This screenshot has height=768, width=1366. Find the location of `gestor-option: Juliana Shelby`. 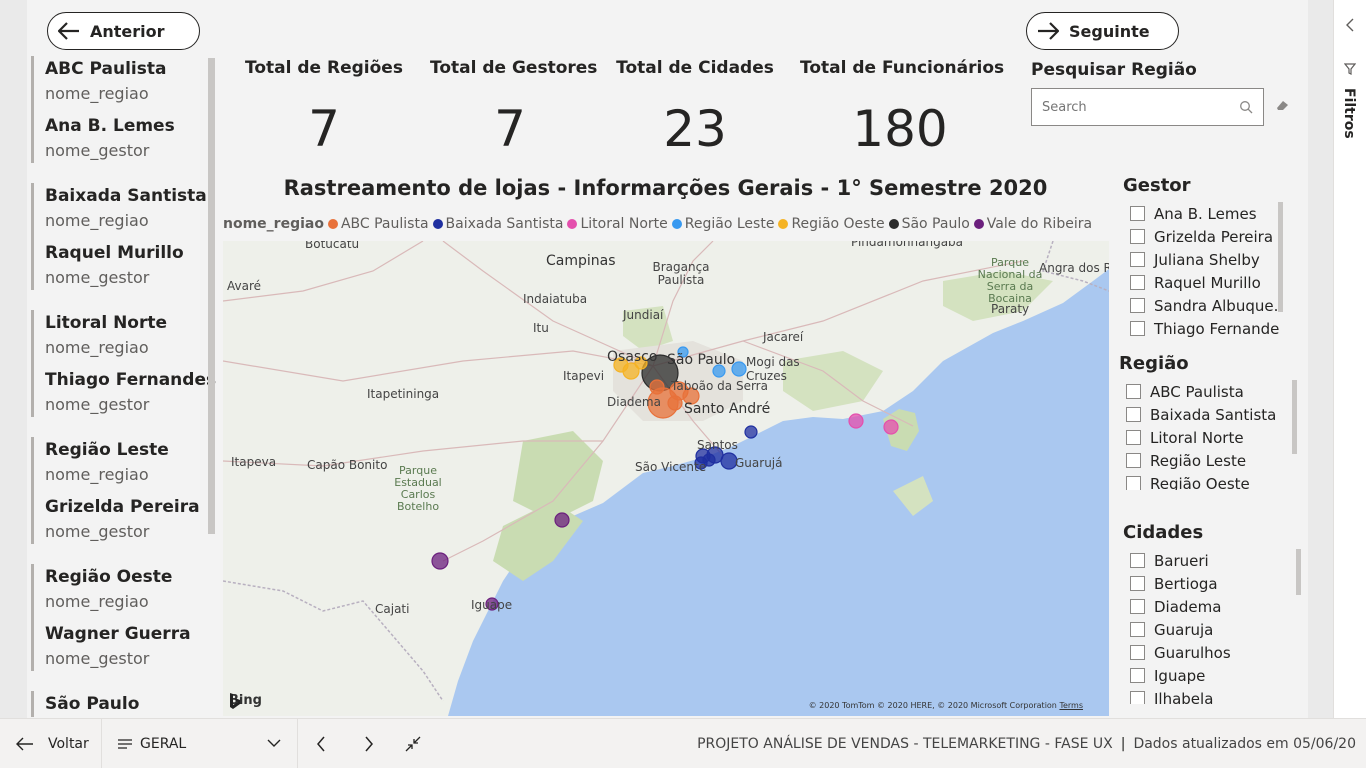

gestor-option: Juliana Shelby is located at coordinates (1205, 259).